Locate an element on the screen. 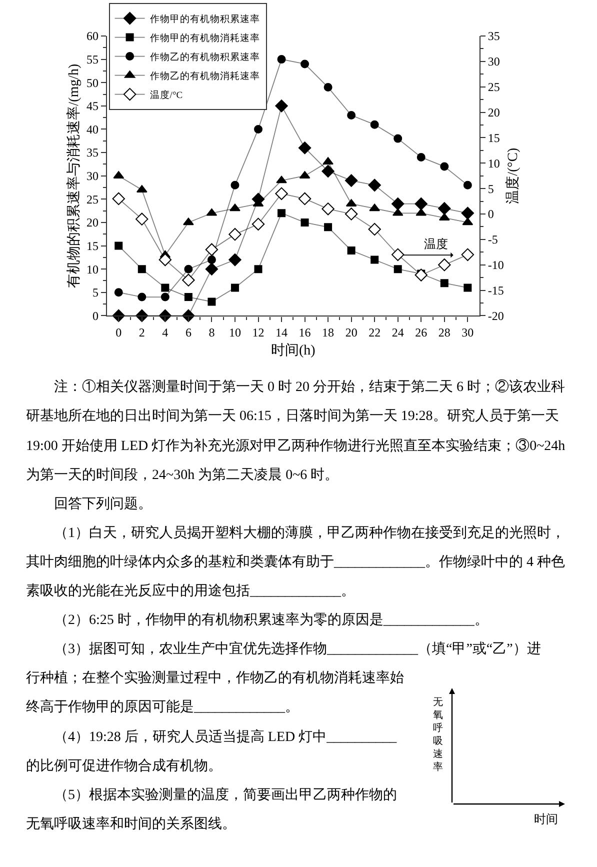 The image size is (597, 867). y-axis-title: 有机物的积累速率与消耗速率/(mg/h) is located at coordinates (74, 176).